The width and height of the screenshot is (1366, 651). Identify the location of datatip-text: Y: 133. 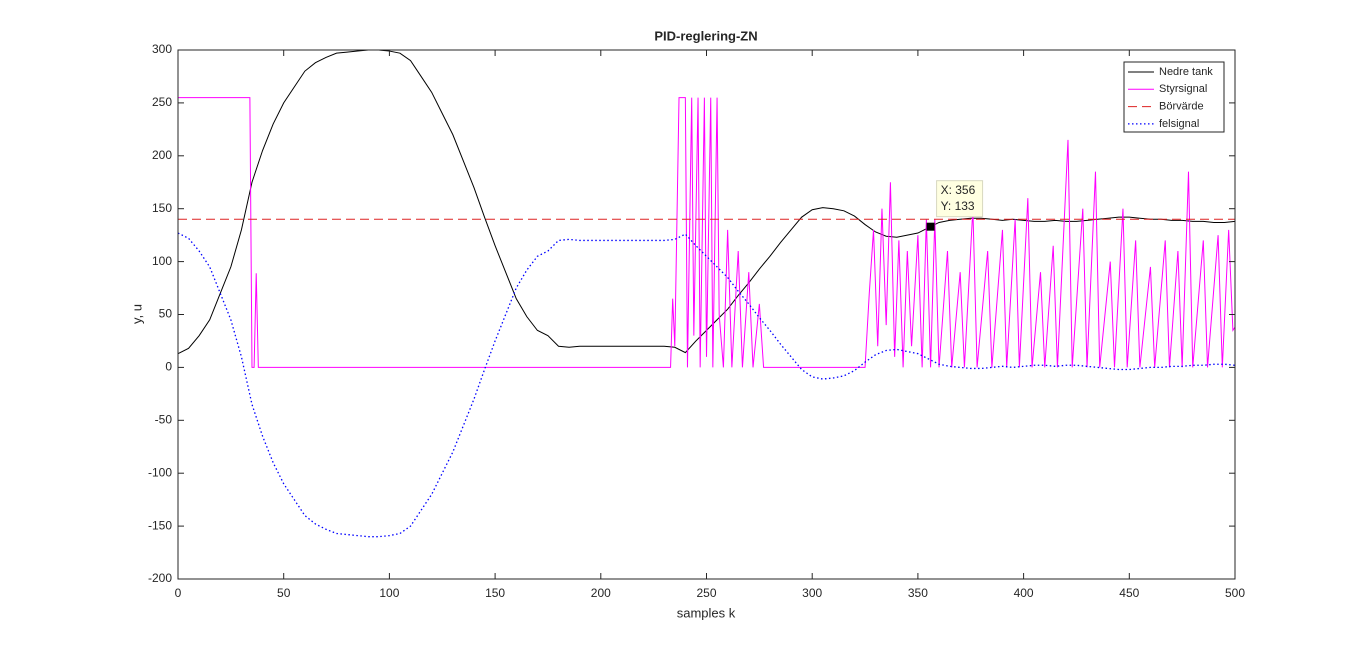
(958, 206).